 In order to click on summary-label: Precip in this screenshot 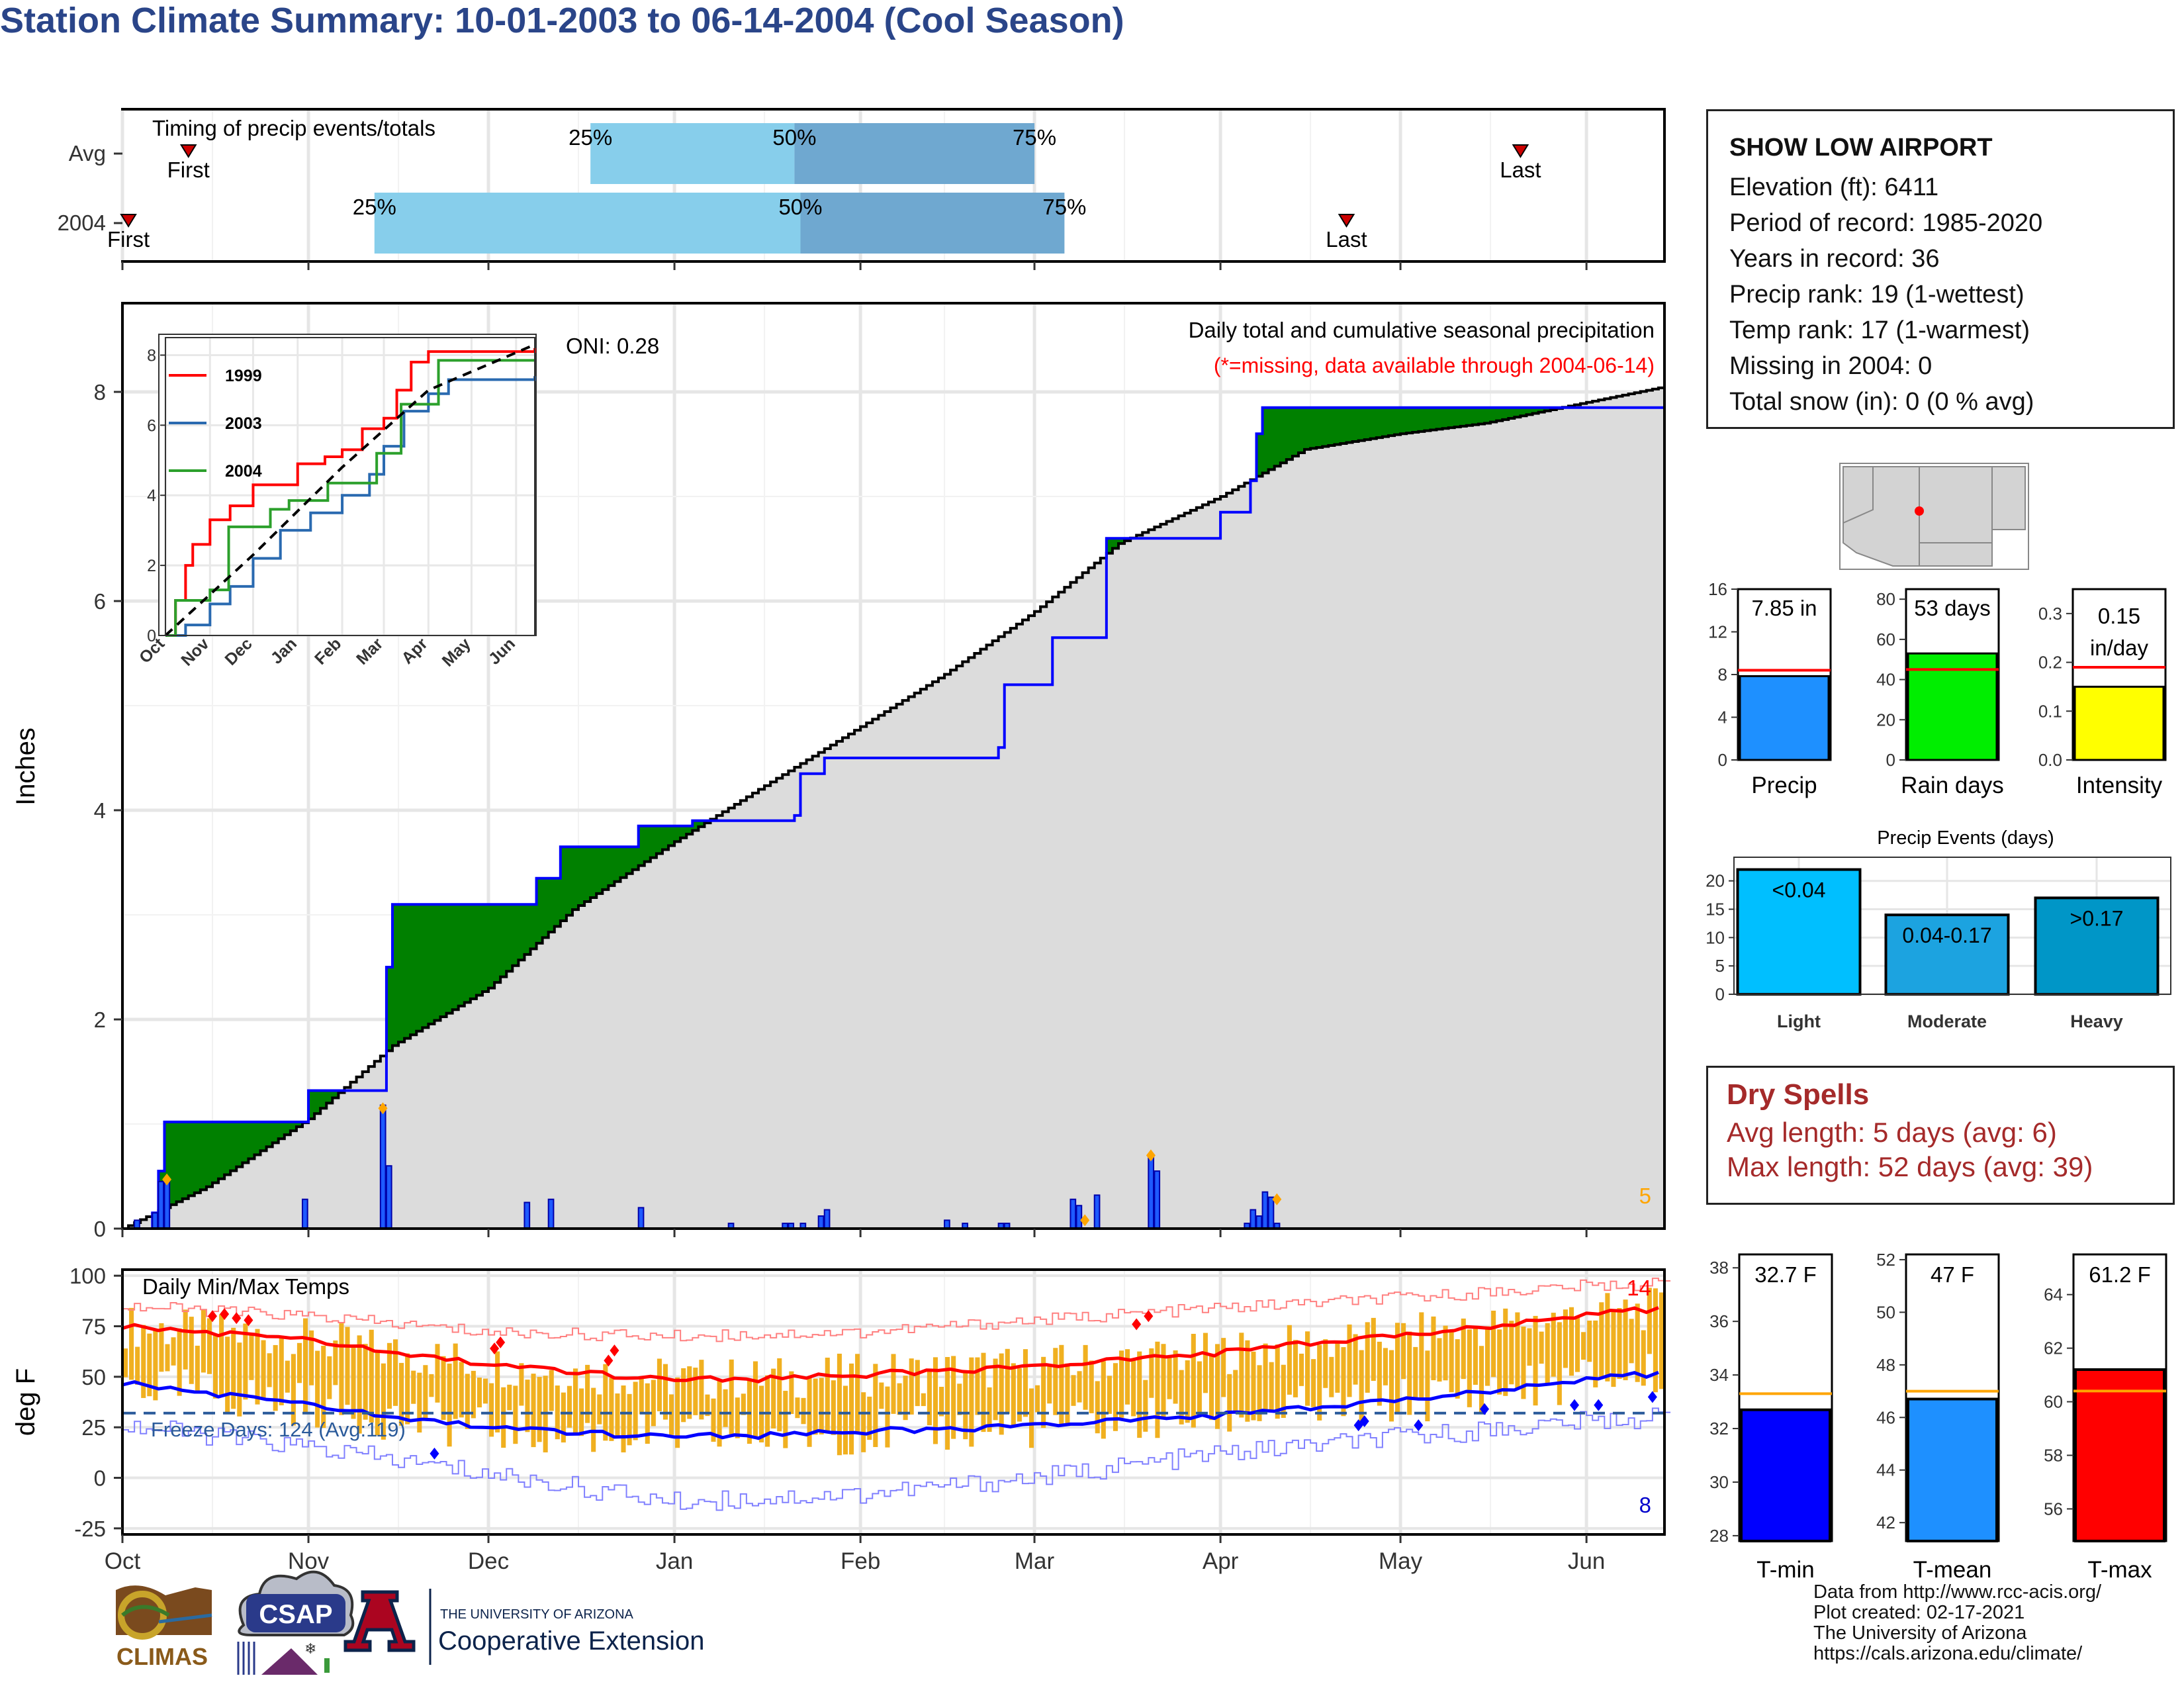, I will do `click(1784, 785)`.